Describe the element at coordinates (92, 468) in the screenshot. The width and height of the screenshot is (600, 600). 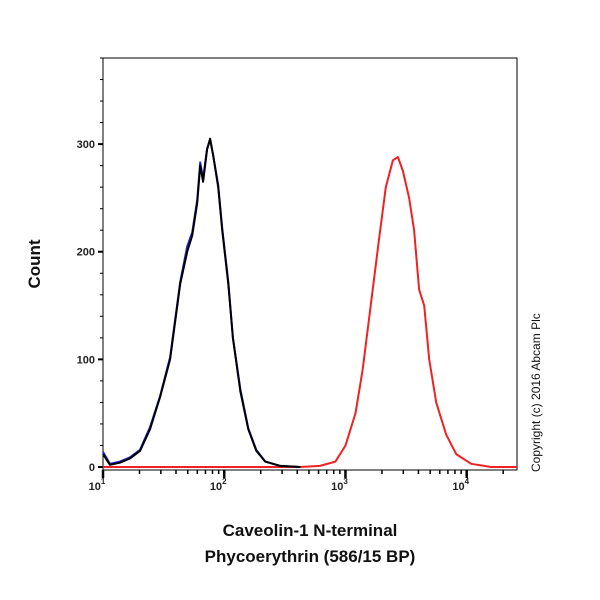
I see `y-tick-label: 0` at that location.